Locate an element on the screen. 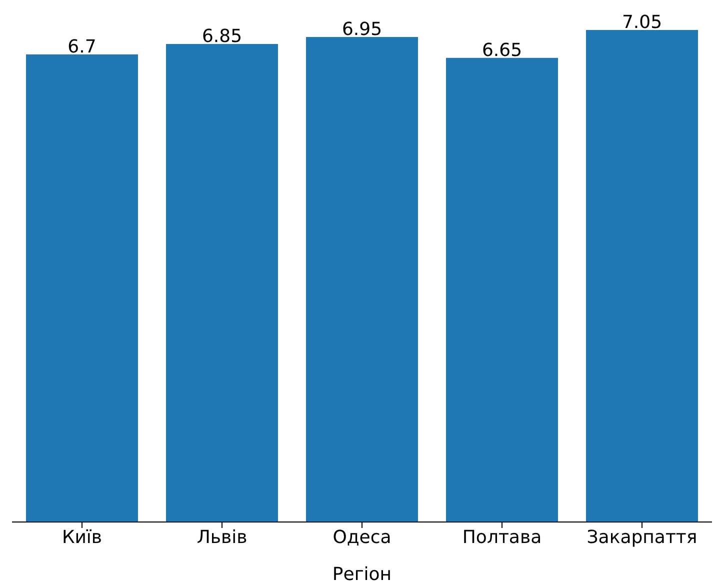 This screenshot has width=720, height=582. data-label: 6.65 is located at coordinates (502, 50).